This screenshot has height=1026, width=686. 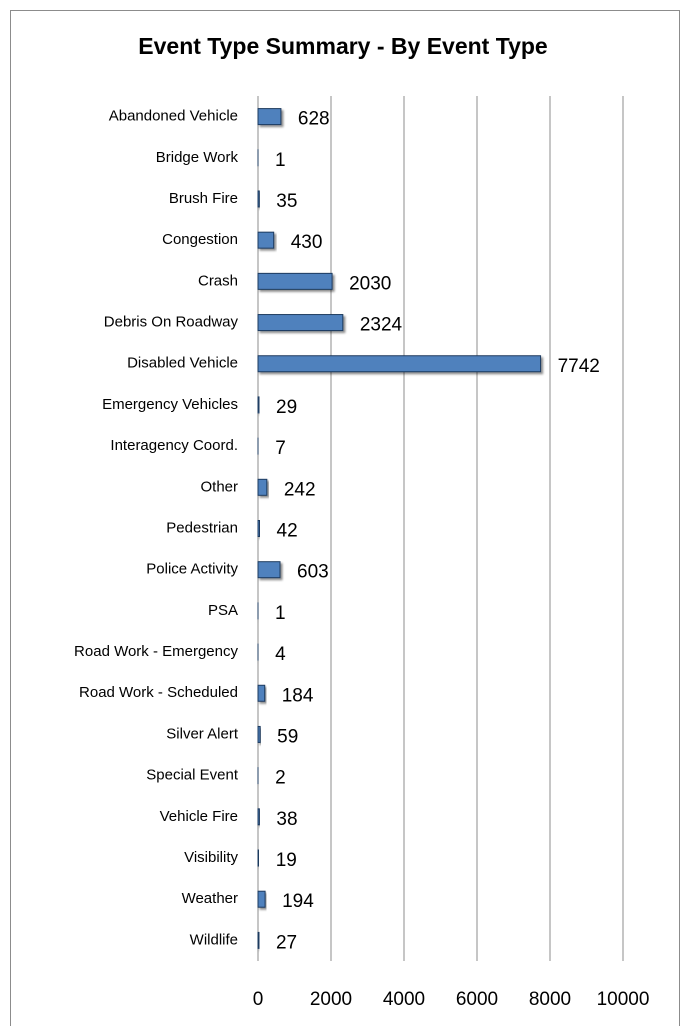 I want to click on data-label: 7, so click(x=280, y=448).